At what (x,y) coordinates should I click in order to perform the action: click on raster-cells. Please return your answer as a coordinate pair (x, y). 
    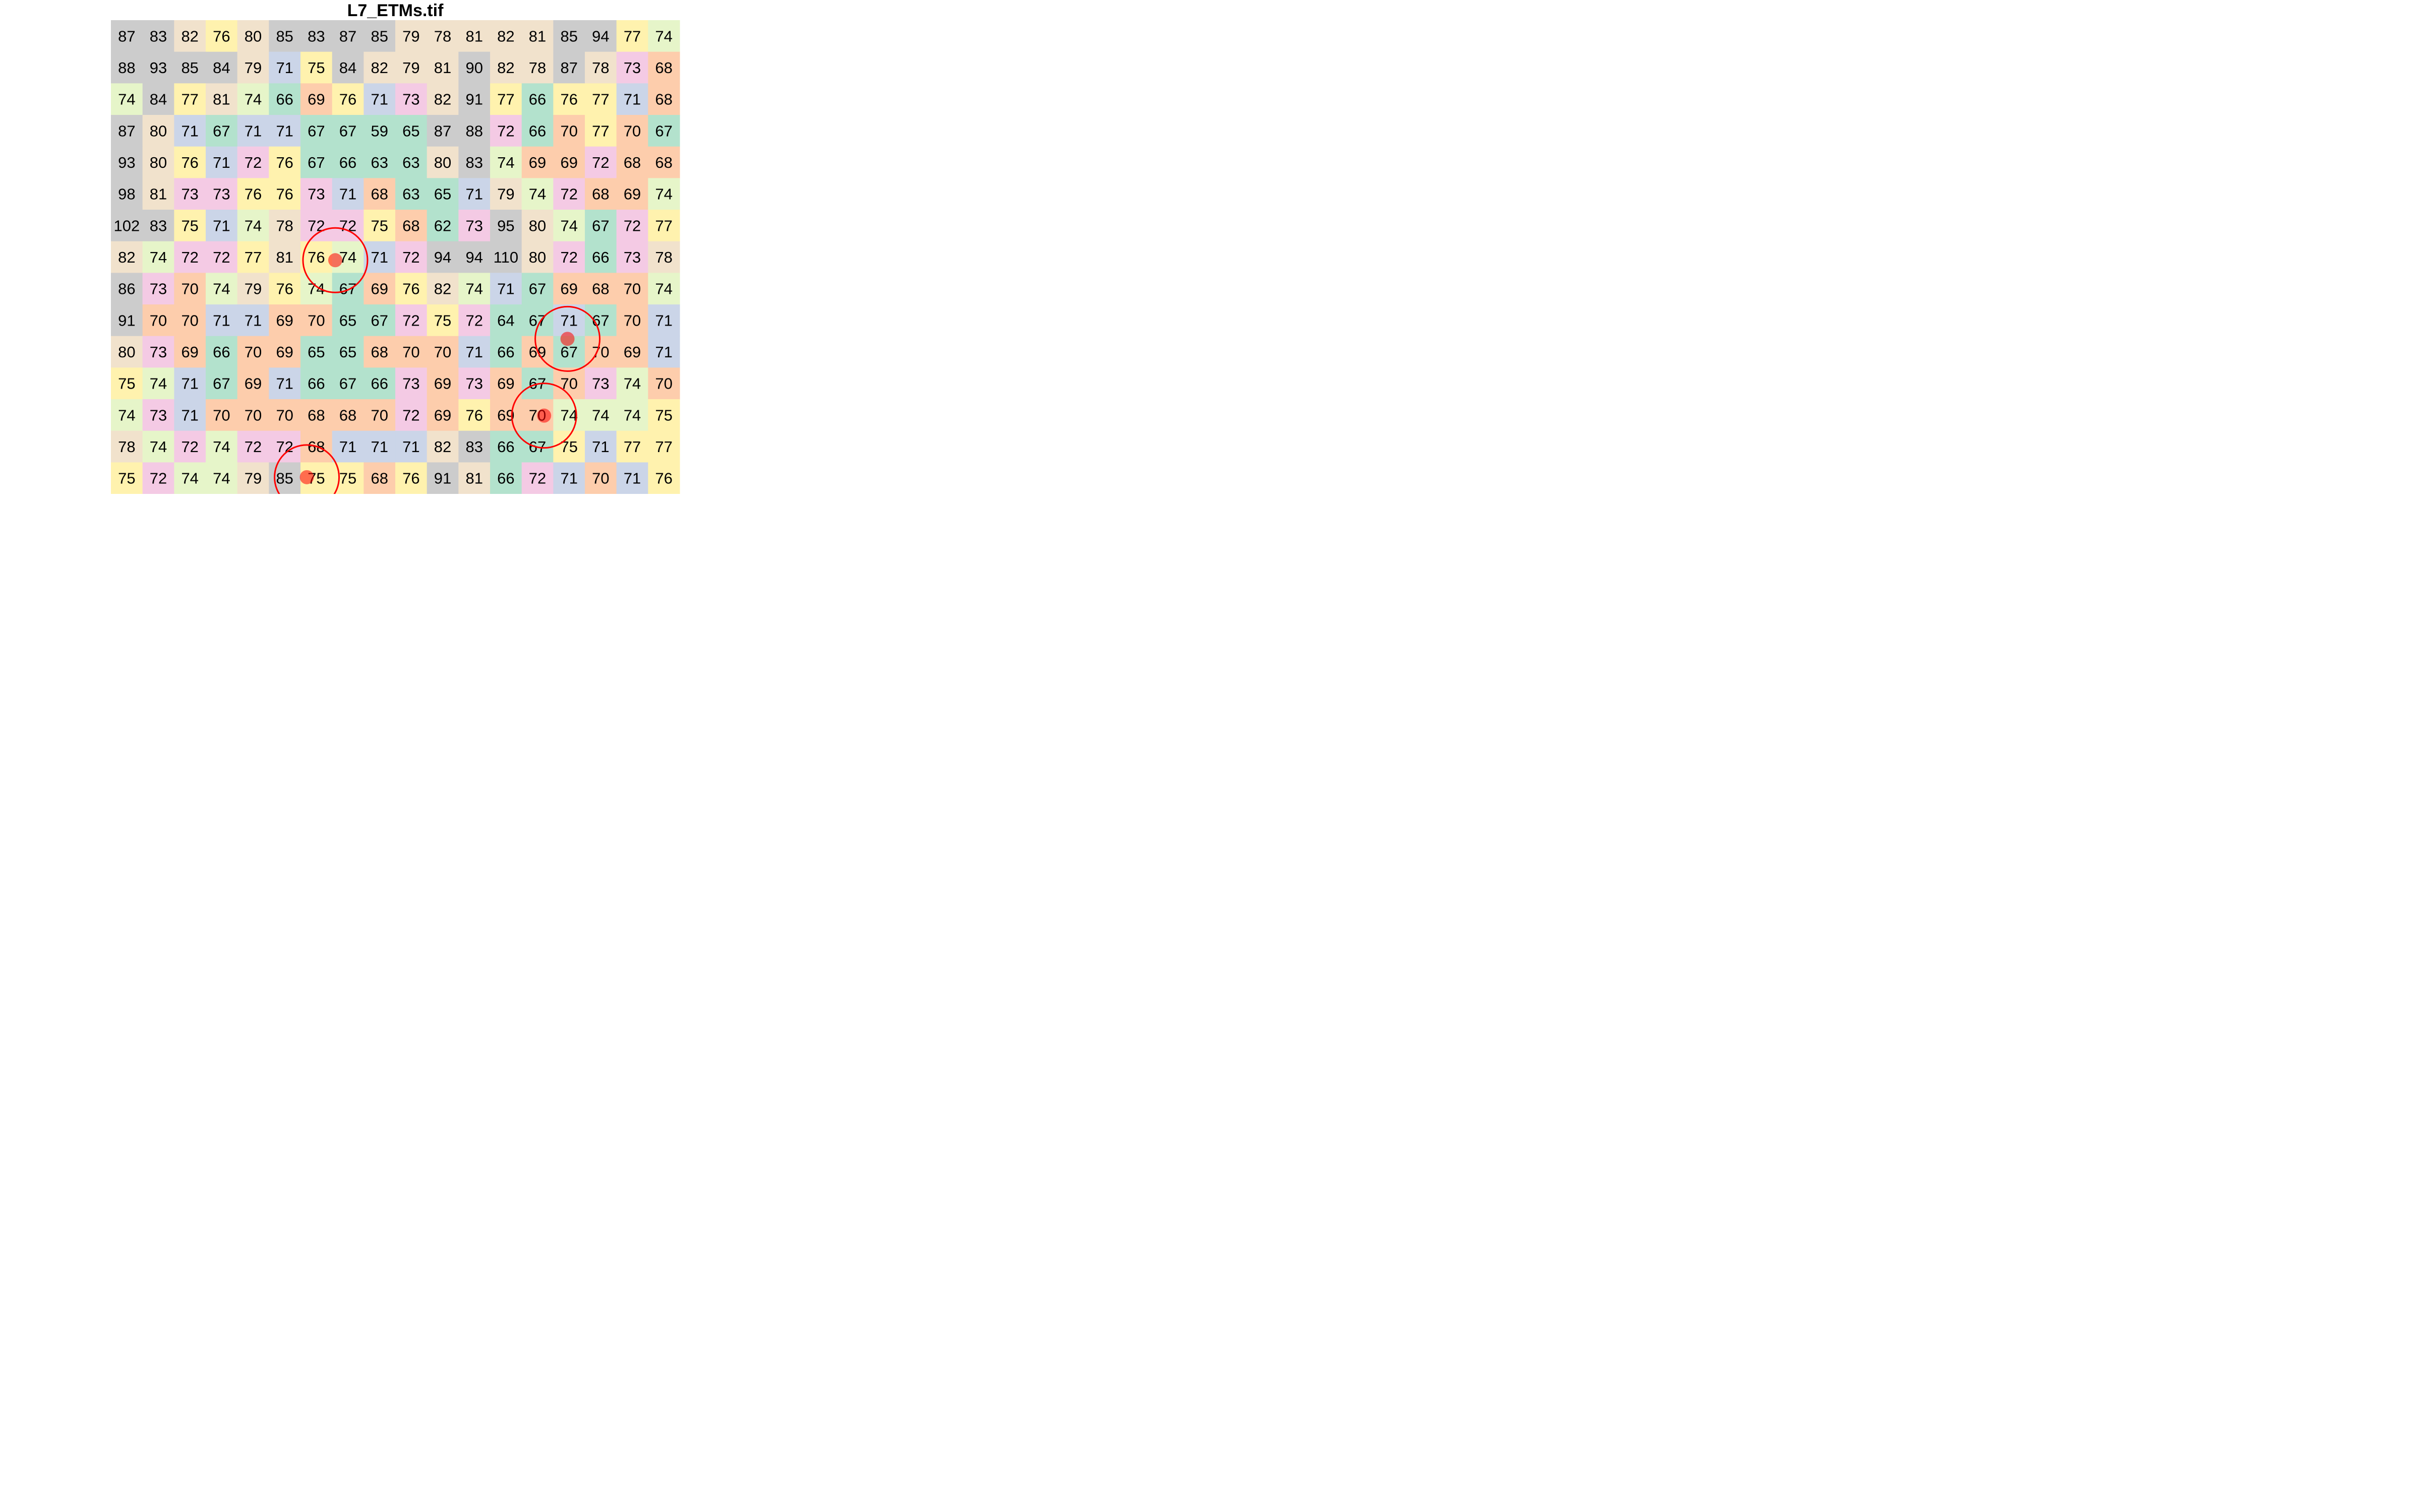
    Looking at the image, I should click on (395, 257).